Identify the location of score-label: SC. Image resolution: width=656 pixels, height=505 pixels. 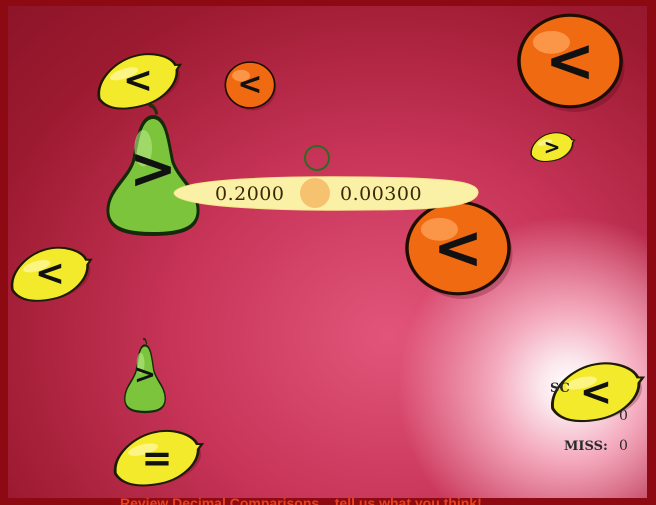
(560, 388).